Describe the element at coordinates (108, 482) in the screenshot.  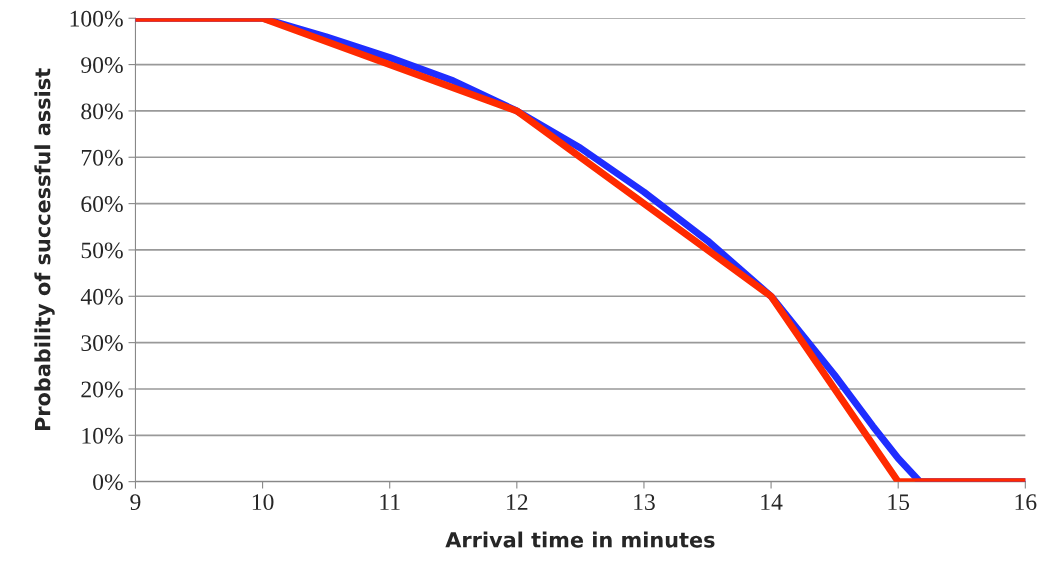
I see `y-tick-label: 0%` at that location.